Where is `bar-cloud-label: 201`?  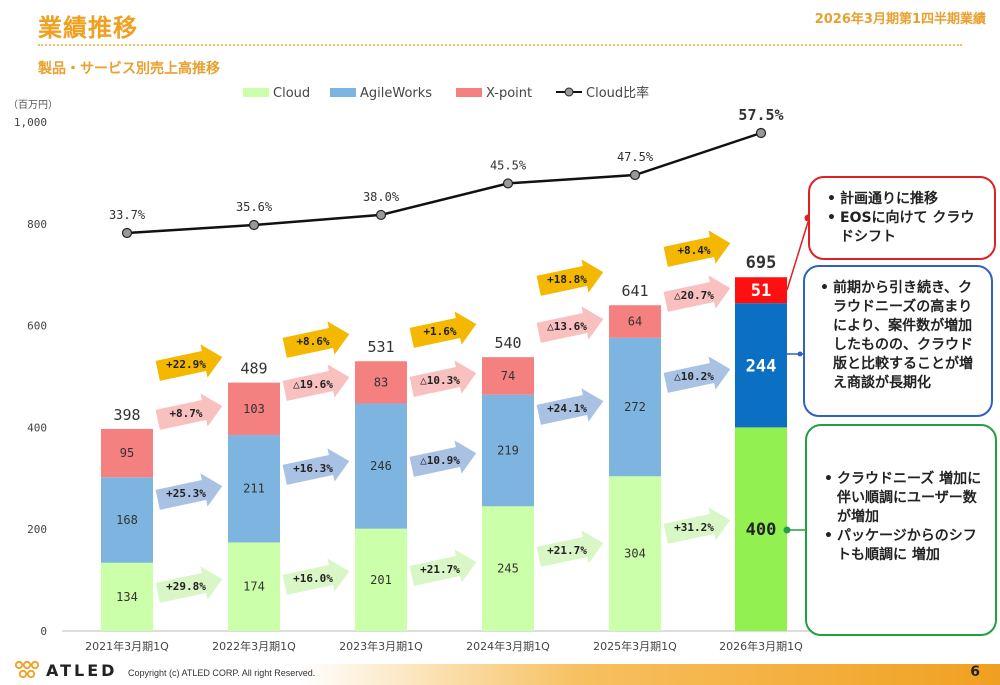 bar-cloud-label: 201 is located at coordinates (381, 580).